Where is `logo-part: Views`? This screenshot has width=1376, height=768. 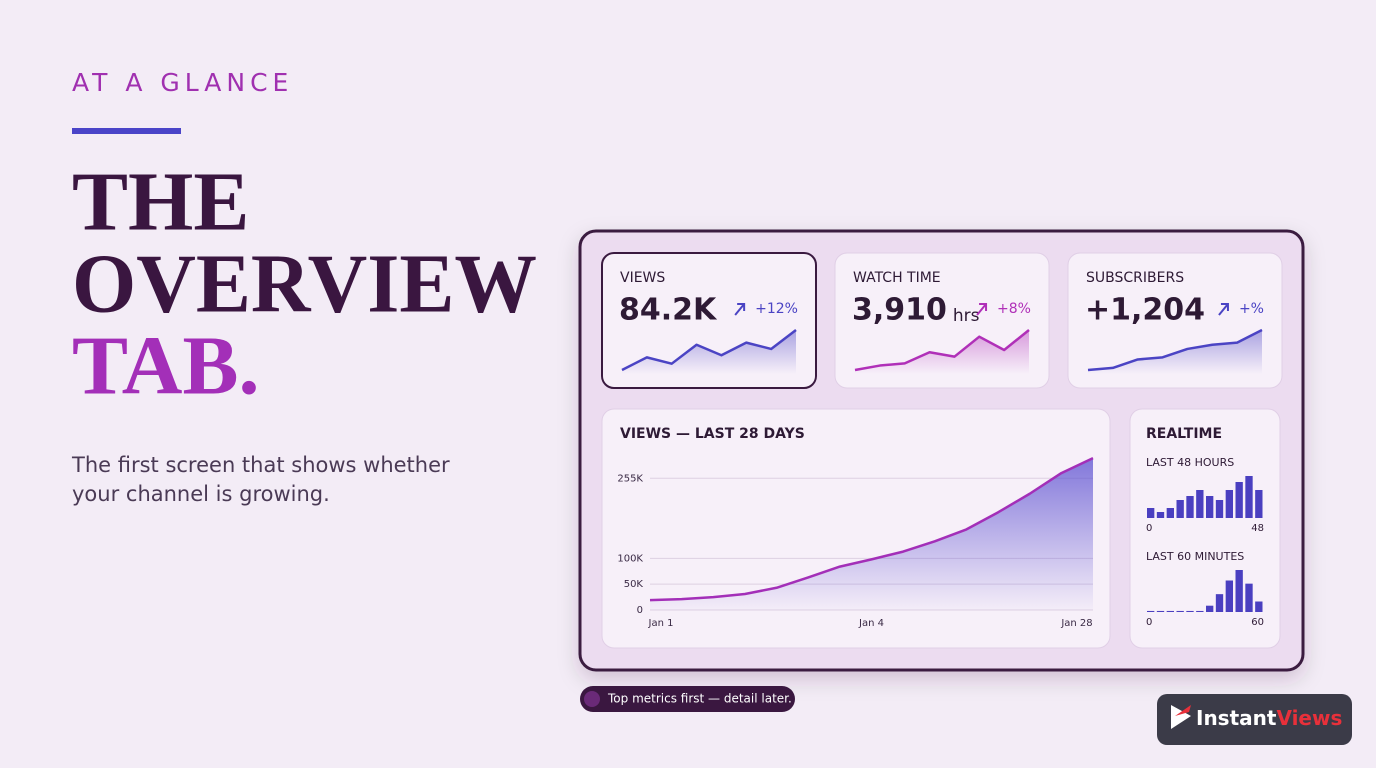
logo-part: Views is located at coordinates (1309, 718).